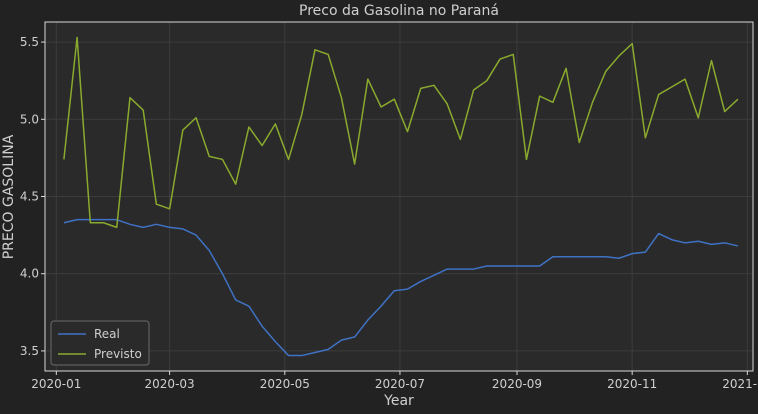  Describe the element at coordinates (398, 401) in the screenshot. I see `x-axis-title: Year` at that location.